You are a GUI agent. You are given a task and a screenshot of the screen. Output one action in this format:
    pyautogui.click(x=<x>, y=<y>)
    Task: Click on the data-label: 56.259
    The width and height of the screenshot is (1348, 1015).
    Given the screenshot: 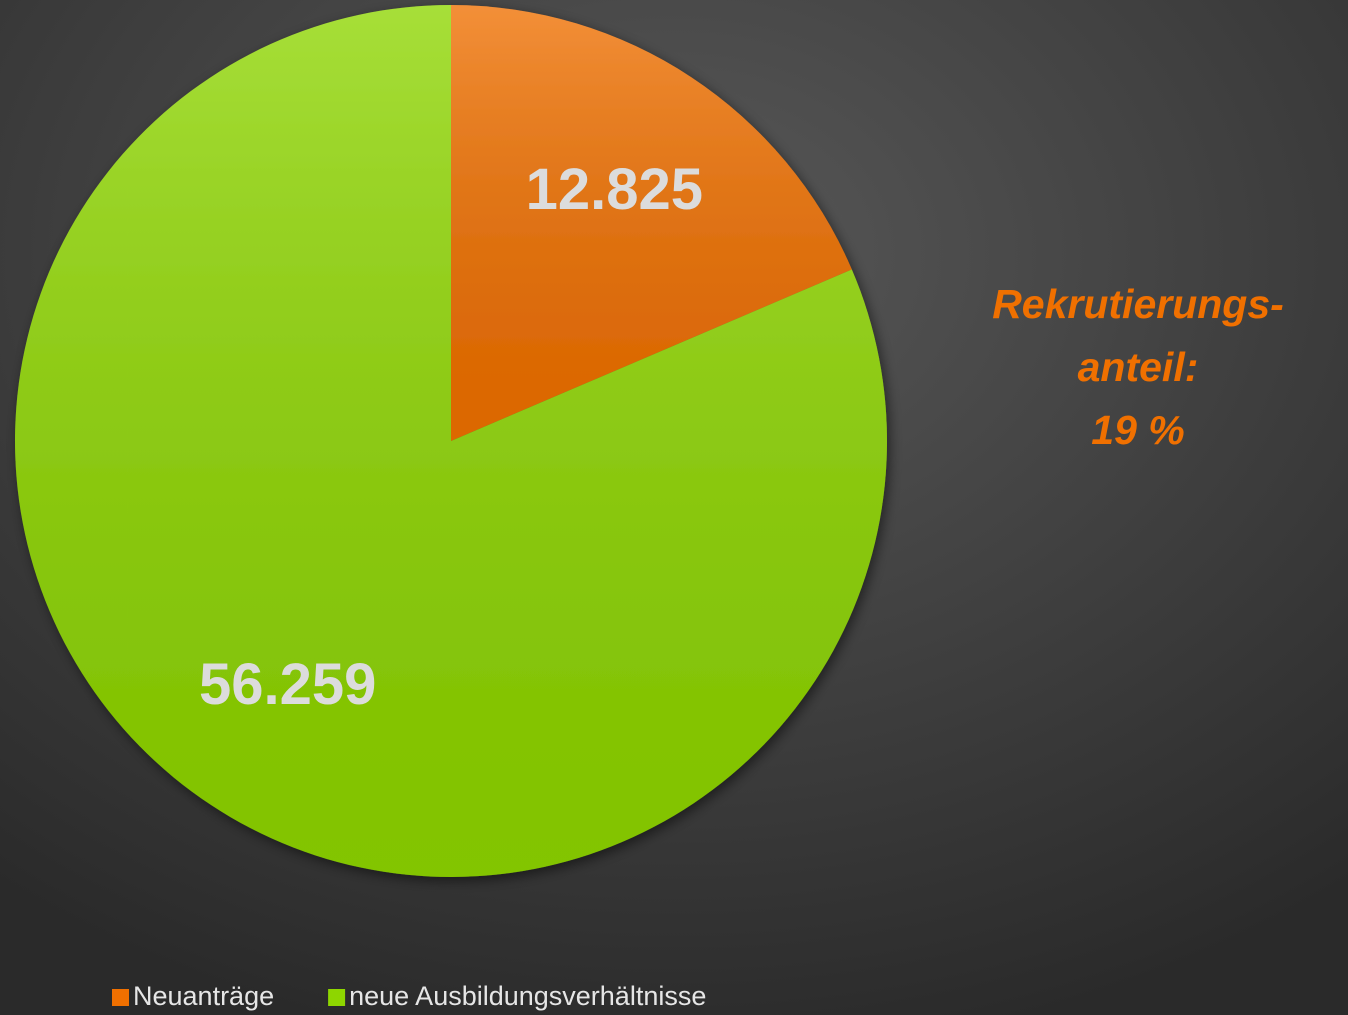 What is the action you would take?
    pyautogui.click(x=287, y=684)
    